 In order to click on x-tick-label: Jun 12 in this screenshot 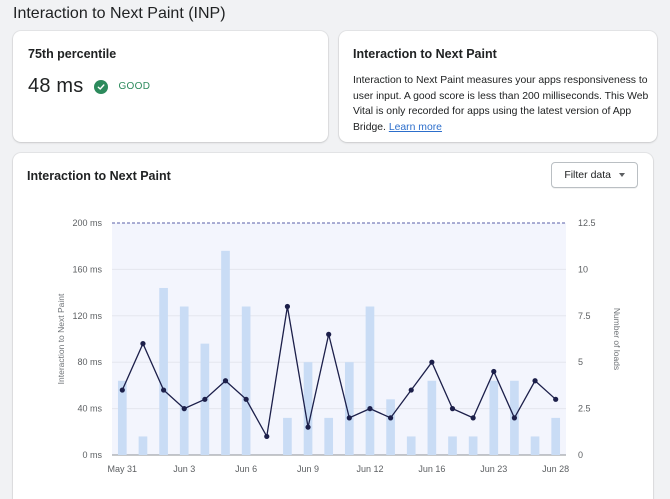, I will do `click(369, 469)`.